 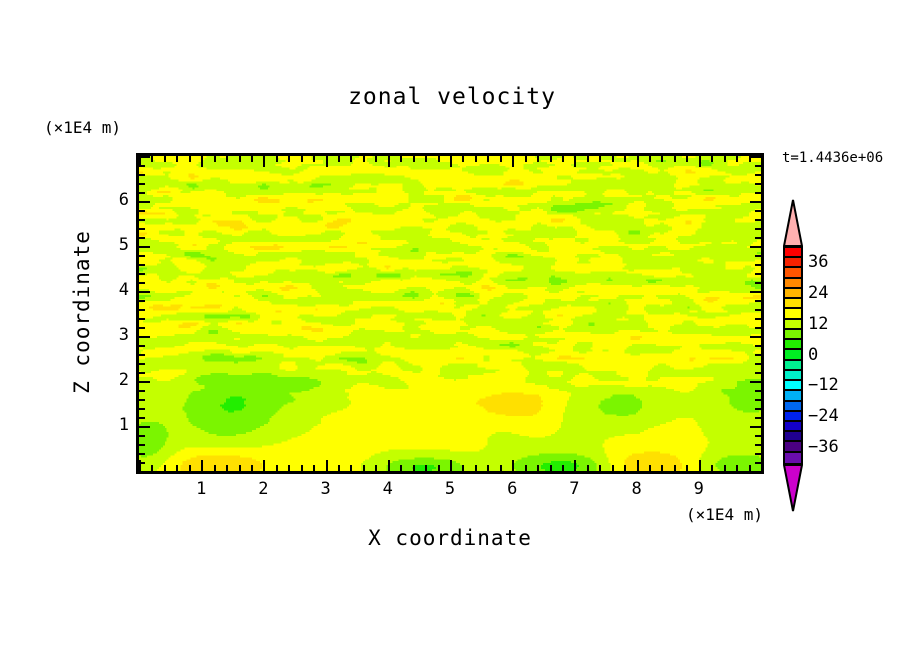 I want to click on colorbar-tick-label: 36, so click(x=818, y=262).